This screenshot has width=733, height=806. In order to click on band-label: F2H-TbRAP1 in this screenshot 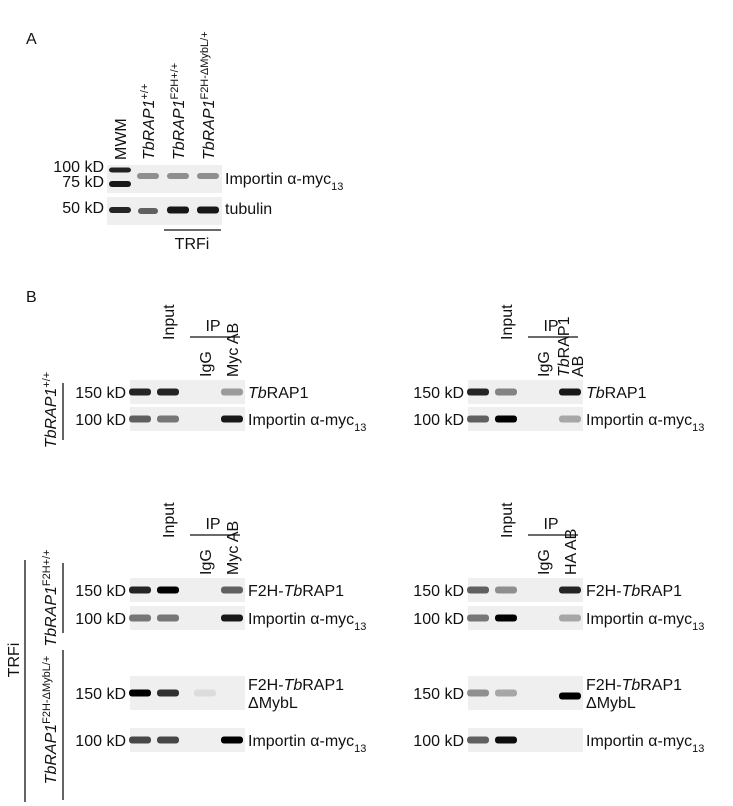, I will do `click(634, 591)`.